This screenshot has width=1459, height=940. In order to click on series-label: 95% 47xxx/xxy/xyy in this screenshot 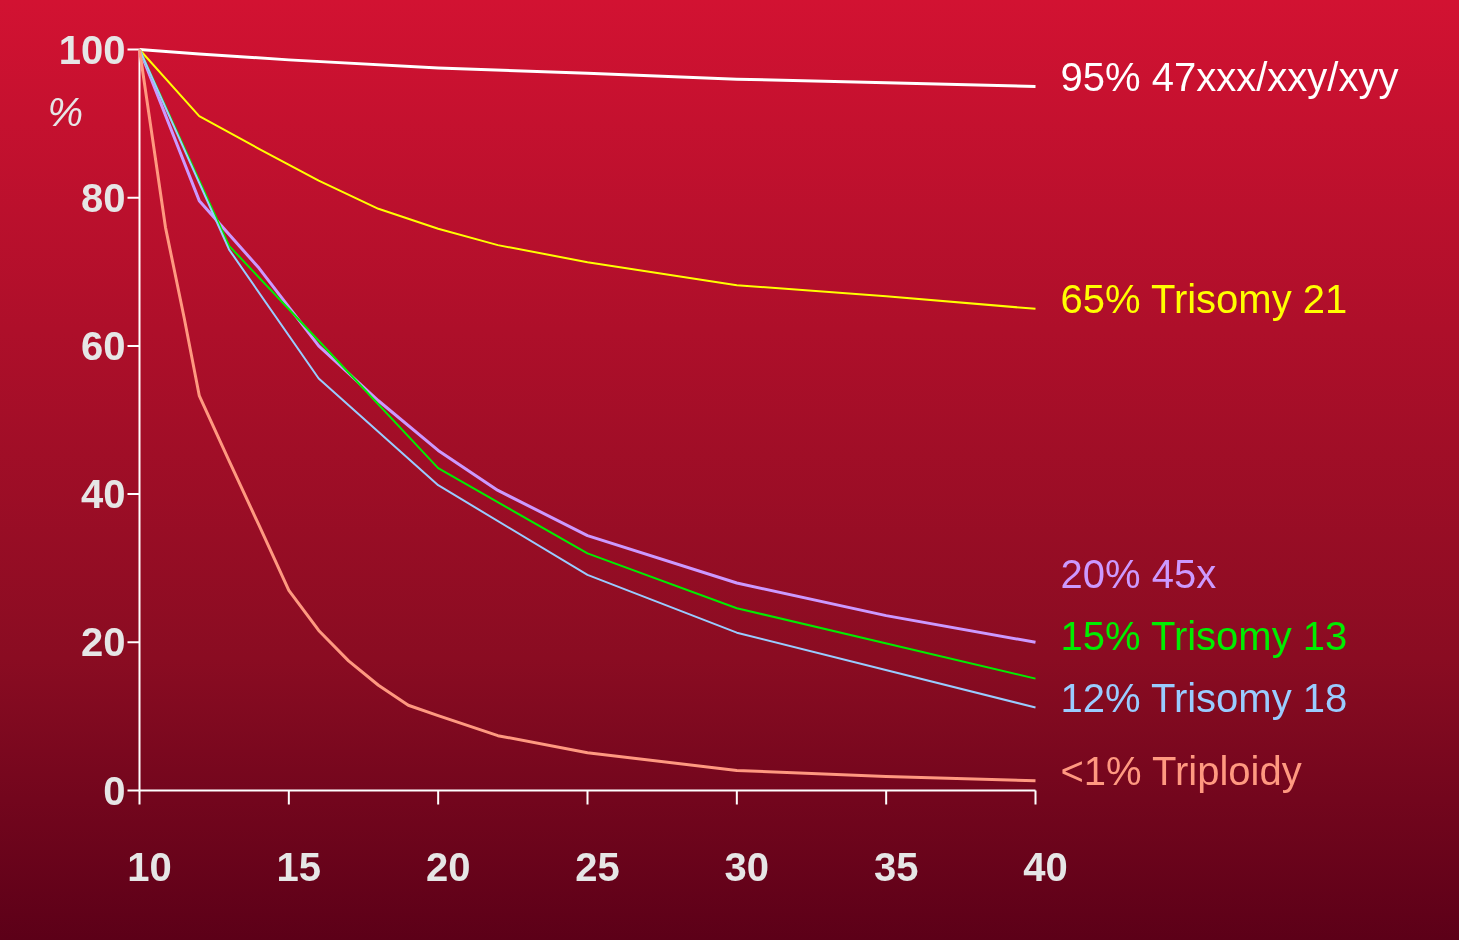, I will do `click(1229, 76)`.